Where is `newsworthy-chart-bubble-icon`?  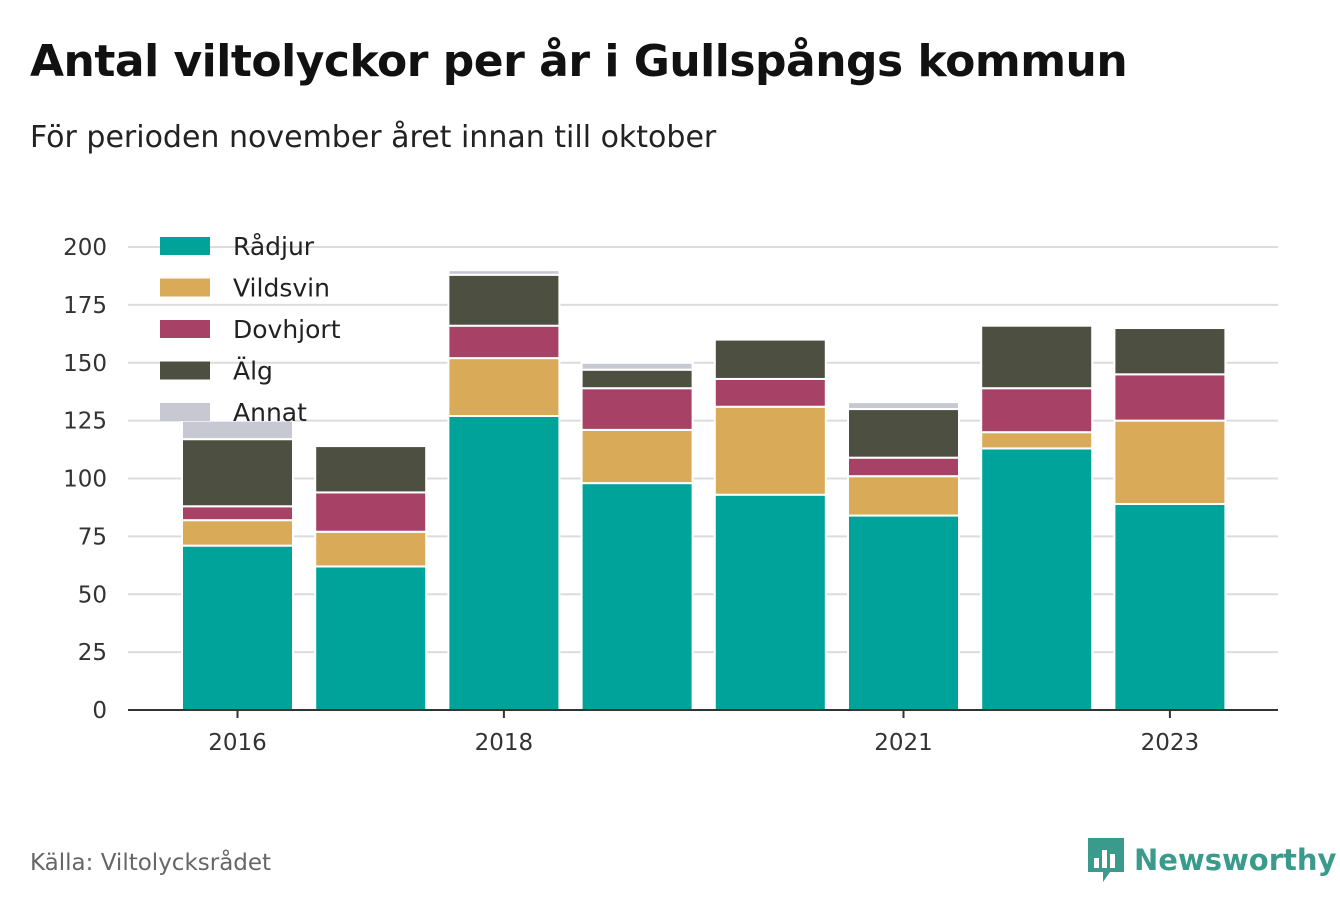
newsworthy-chart-bubble-icon is located at coordinates (1106, 860).